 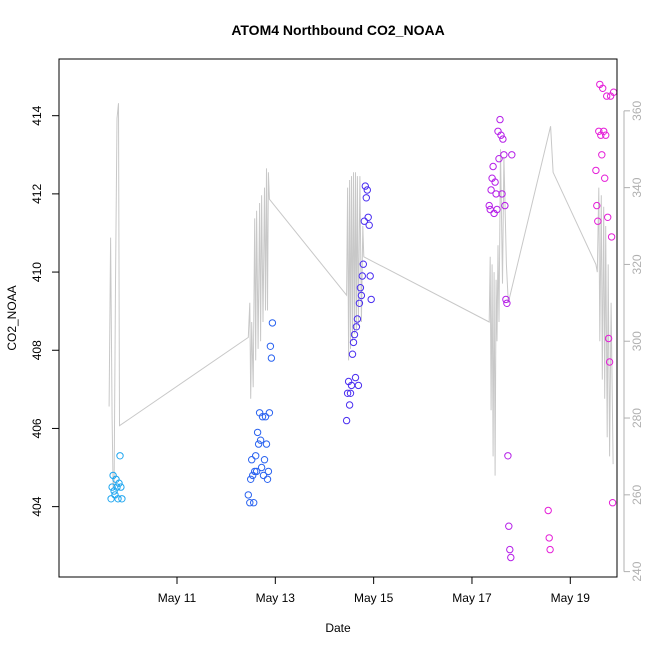 What do you see at coordinates (337, 30) in the screenshot?
I see `chart-title: ATOM4 Northbound CO2_NOAA` at bounding box center [337, 30].